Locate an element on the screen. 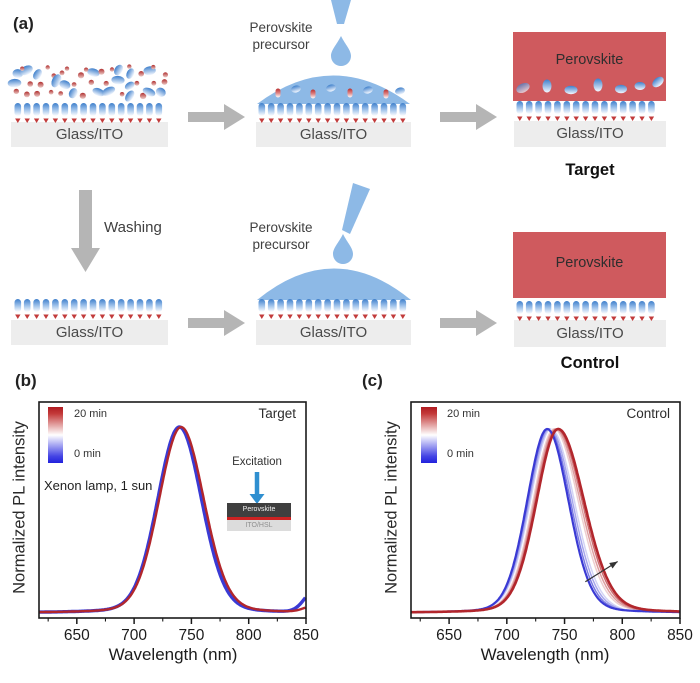  substrate-glass-ito-target: Glass/ITO is located at coordinates (590, 134).